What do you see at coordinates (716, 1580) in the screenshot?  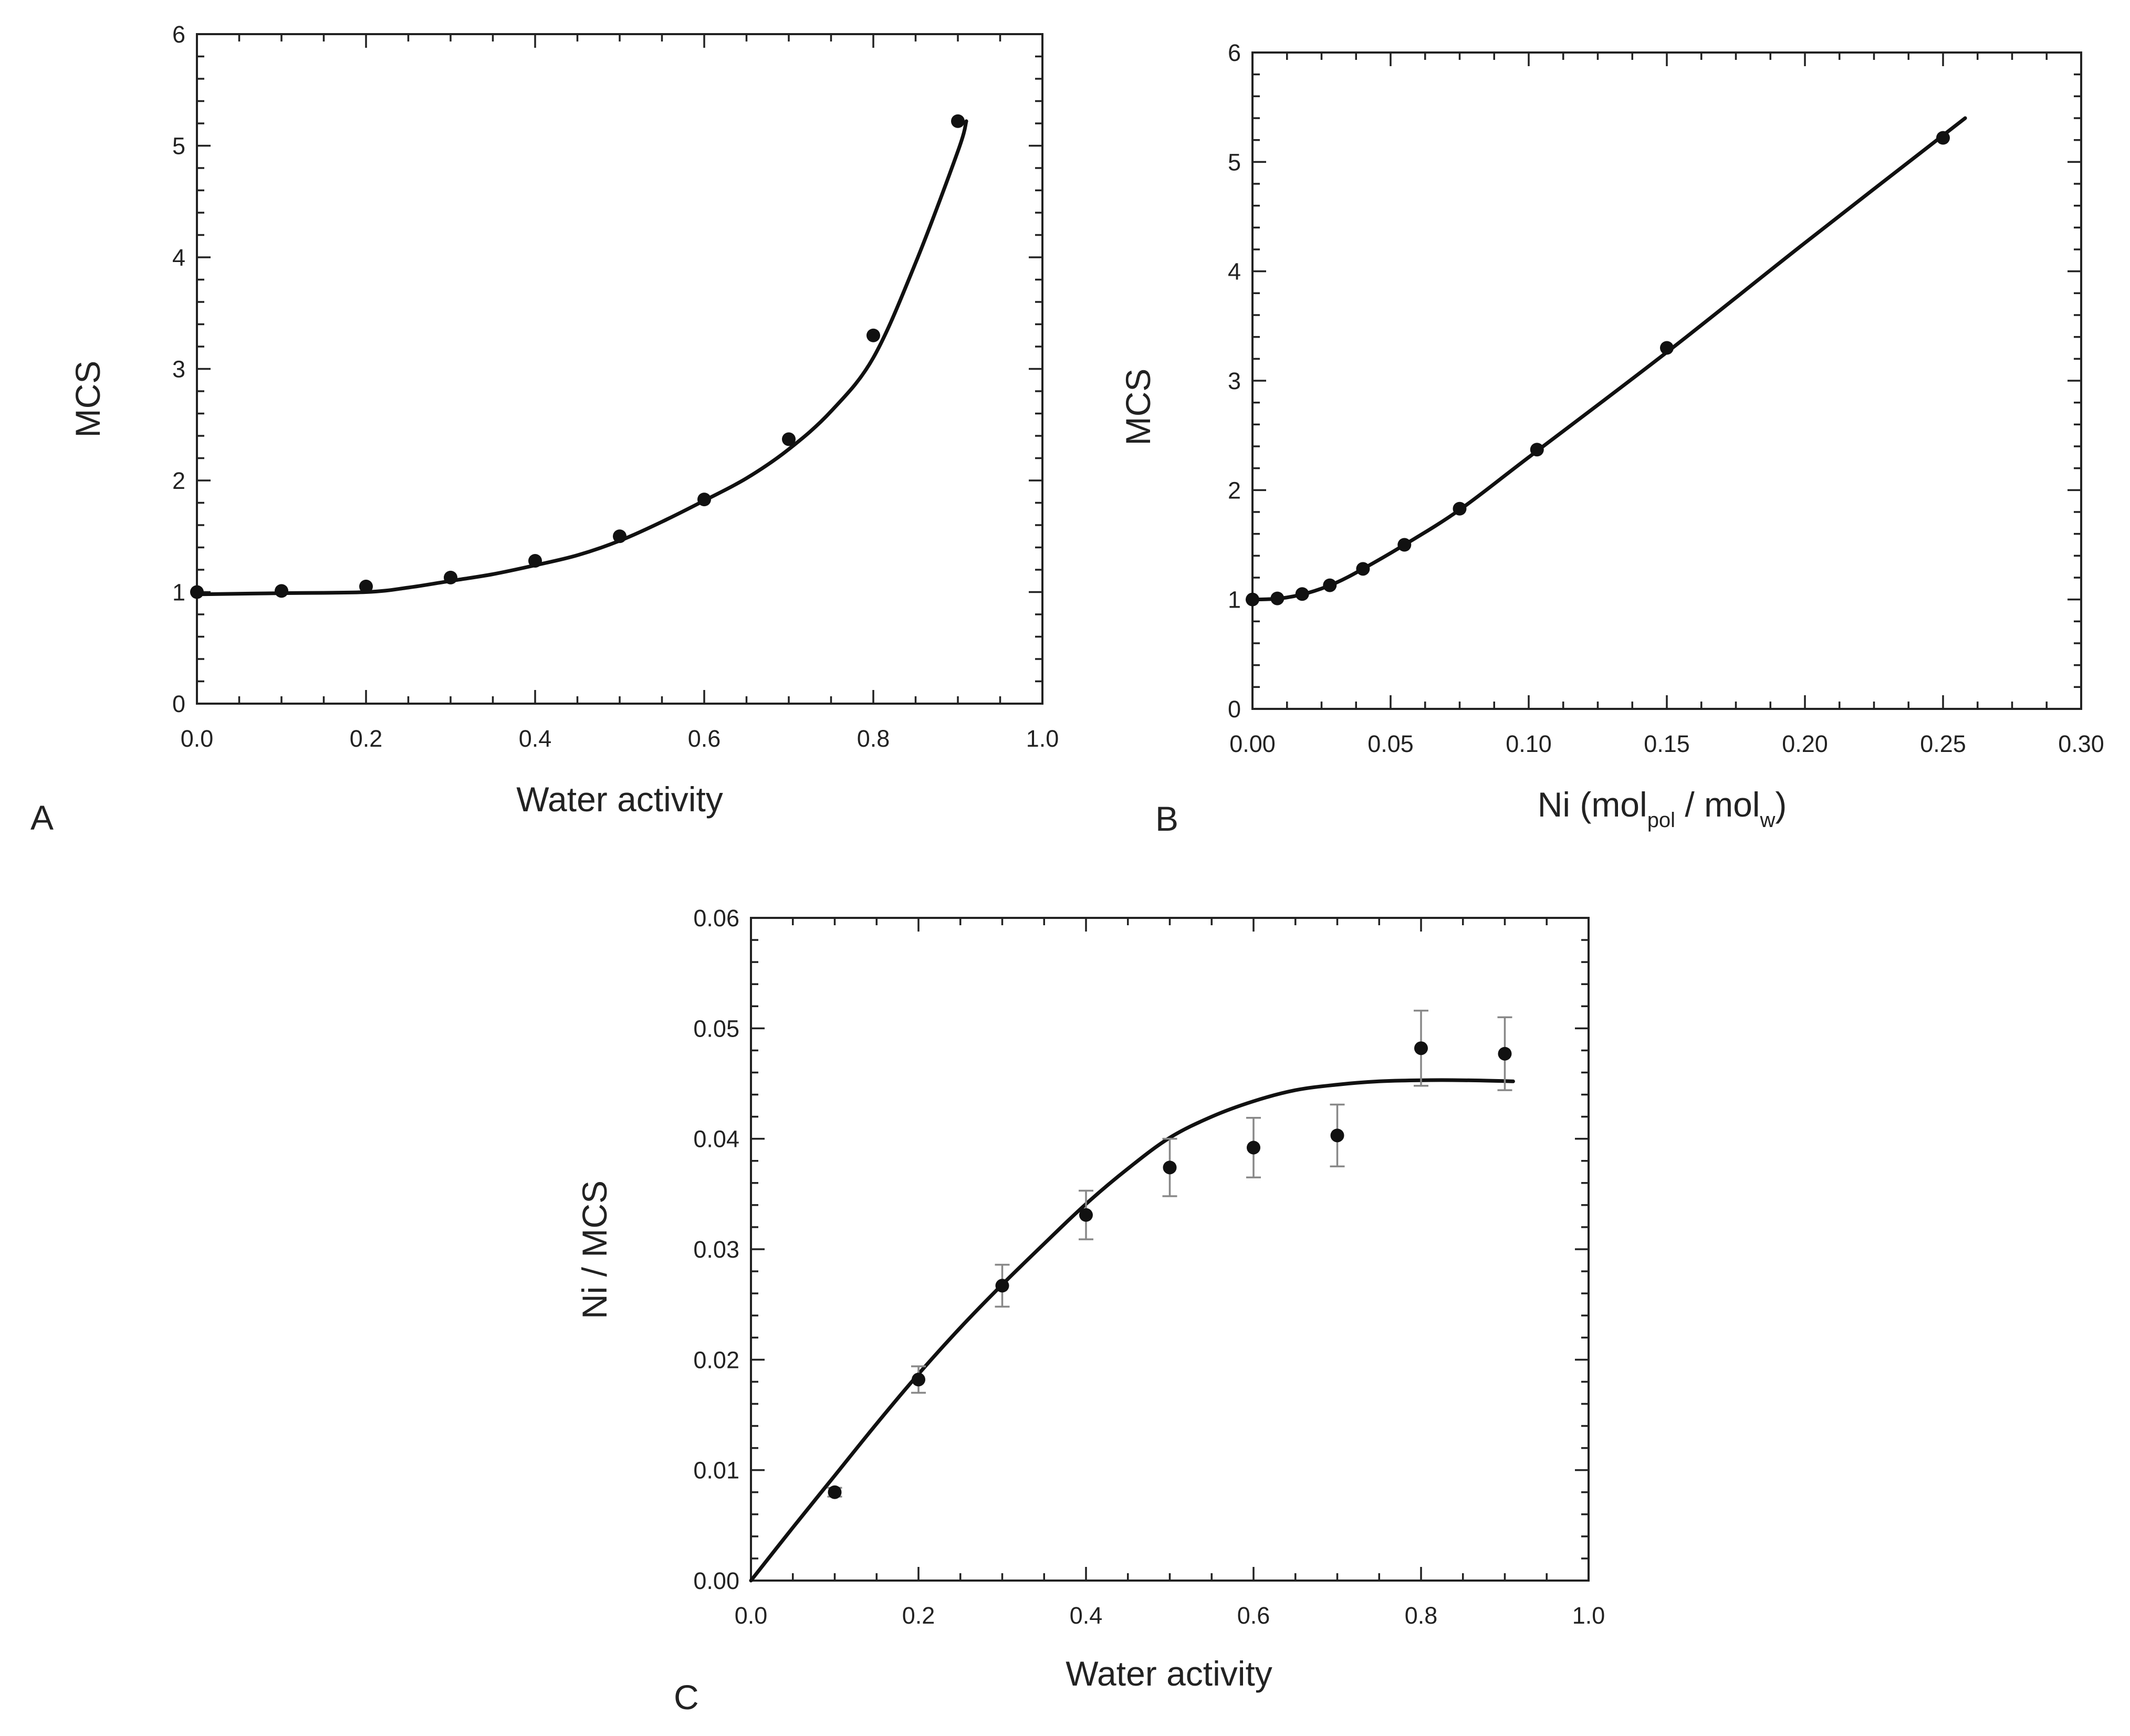 I see `panel-c-y-tick-label: 0.00` at bounding box center [716, 1580].